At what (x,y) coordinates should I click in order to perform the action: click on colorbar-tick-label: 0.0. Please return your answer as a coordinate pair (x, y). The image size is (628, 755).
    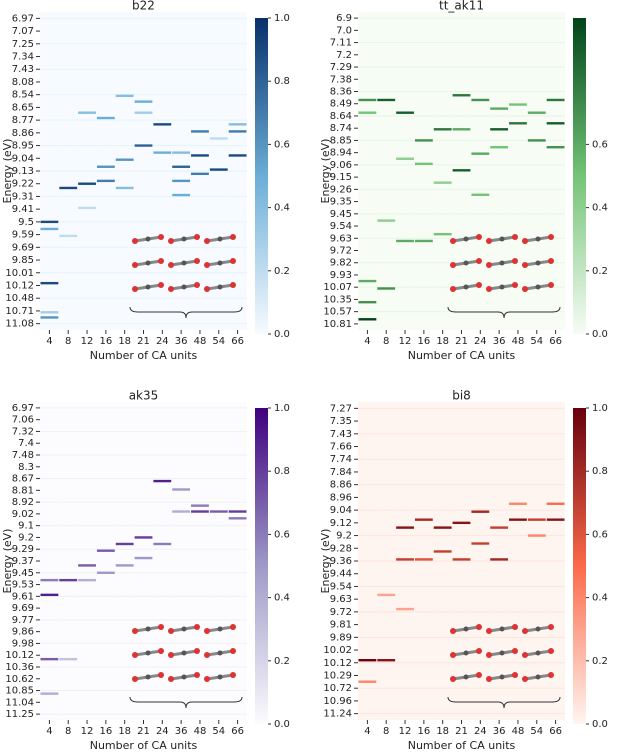
    Looking at the image, I should click on (282, 724).